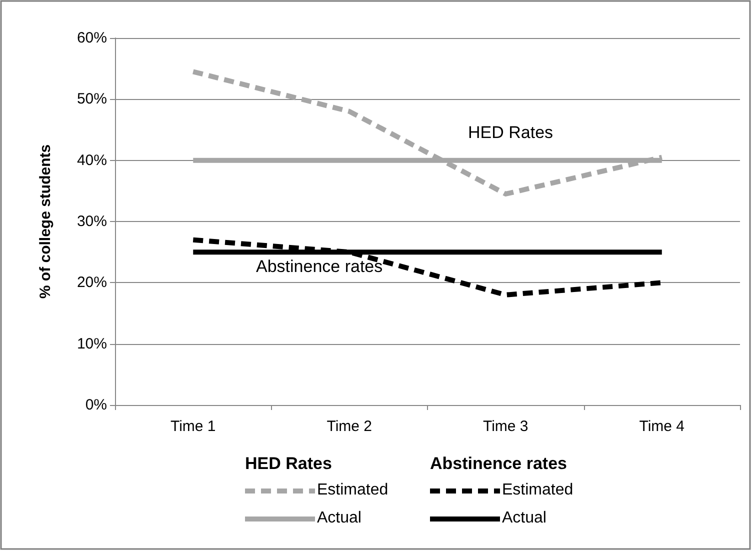 The image size is (752, 551). I want to click on y-tick-label: 50%, so click(91, 99).